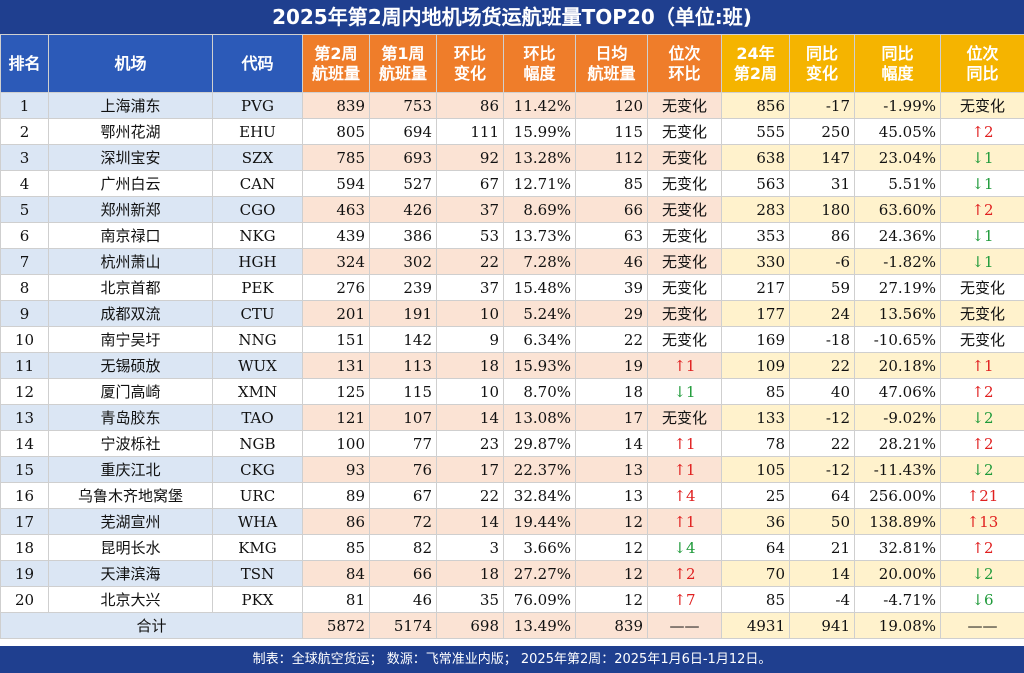 This screenshot has height=673, width=1024. I want to click on cell-ly-week2: 133, so click(755, 417).